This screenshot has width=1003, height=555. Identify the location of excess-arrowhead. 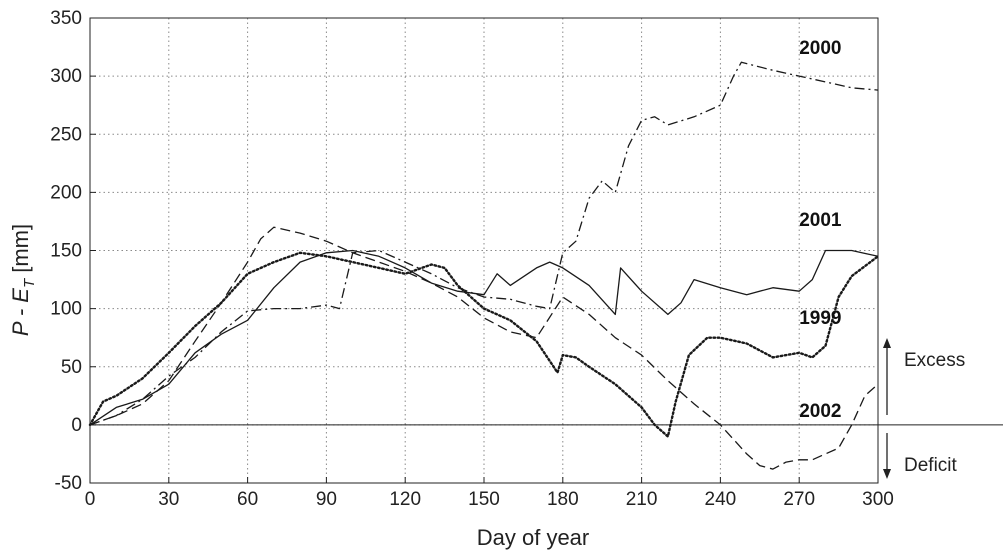
(887, 343).